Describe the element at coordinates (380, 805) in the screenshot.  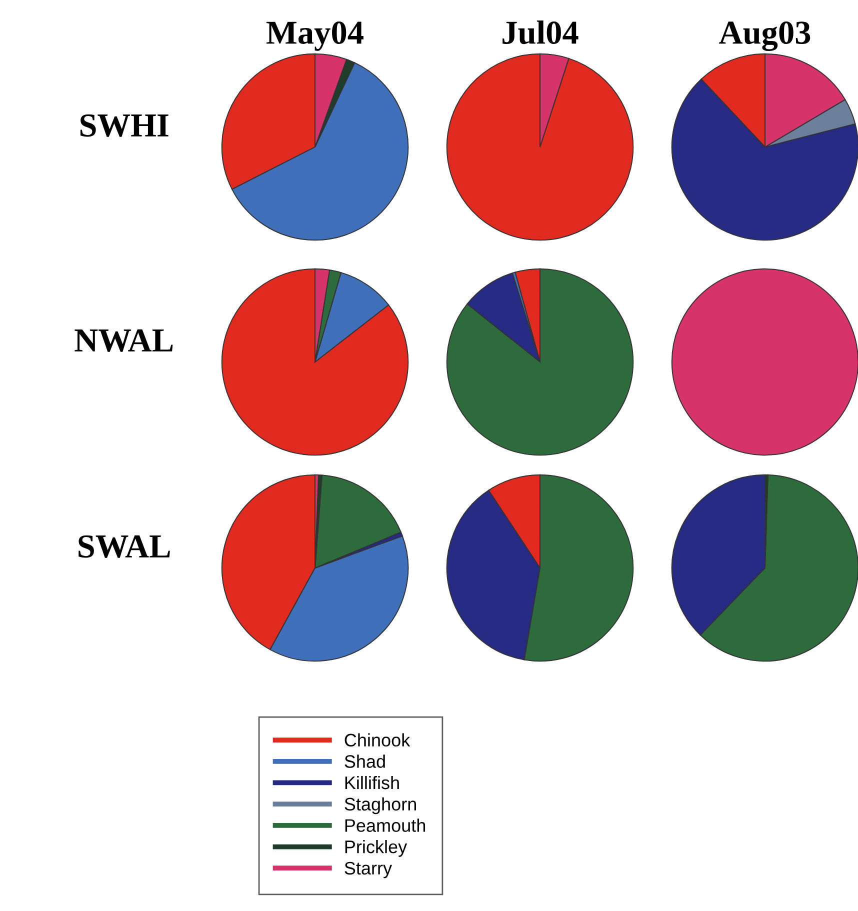
I see `legend-label: Staghorn` at that location.